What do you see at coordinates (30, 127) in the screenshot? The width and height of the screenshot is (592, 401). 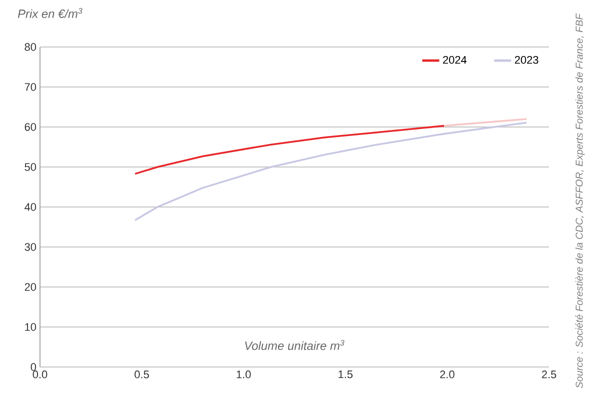 I see `y-tick-label: 60` at bounding box center [30, 127].